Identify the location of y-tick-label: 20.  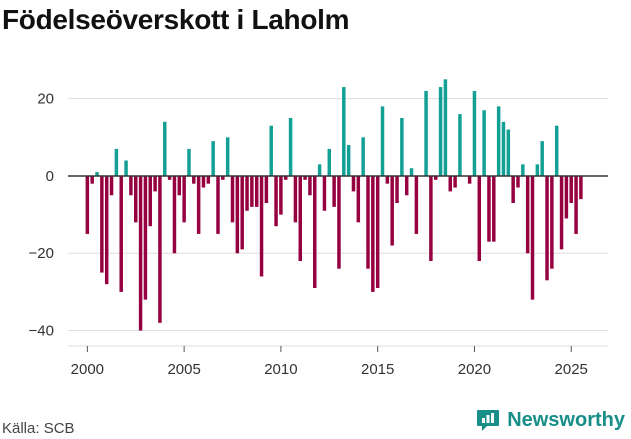
(45, 99).